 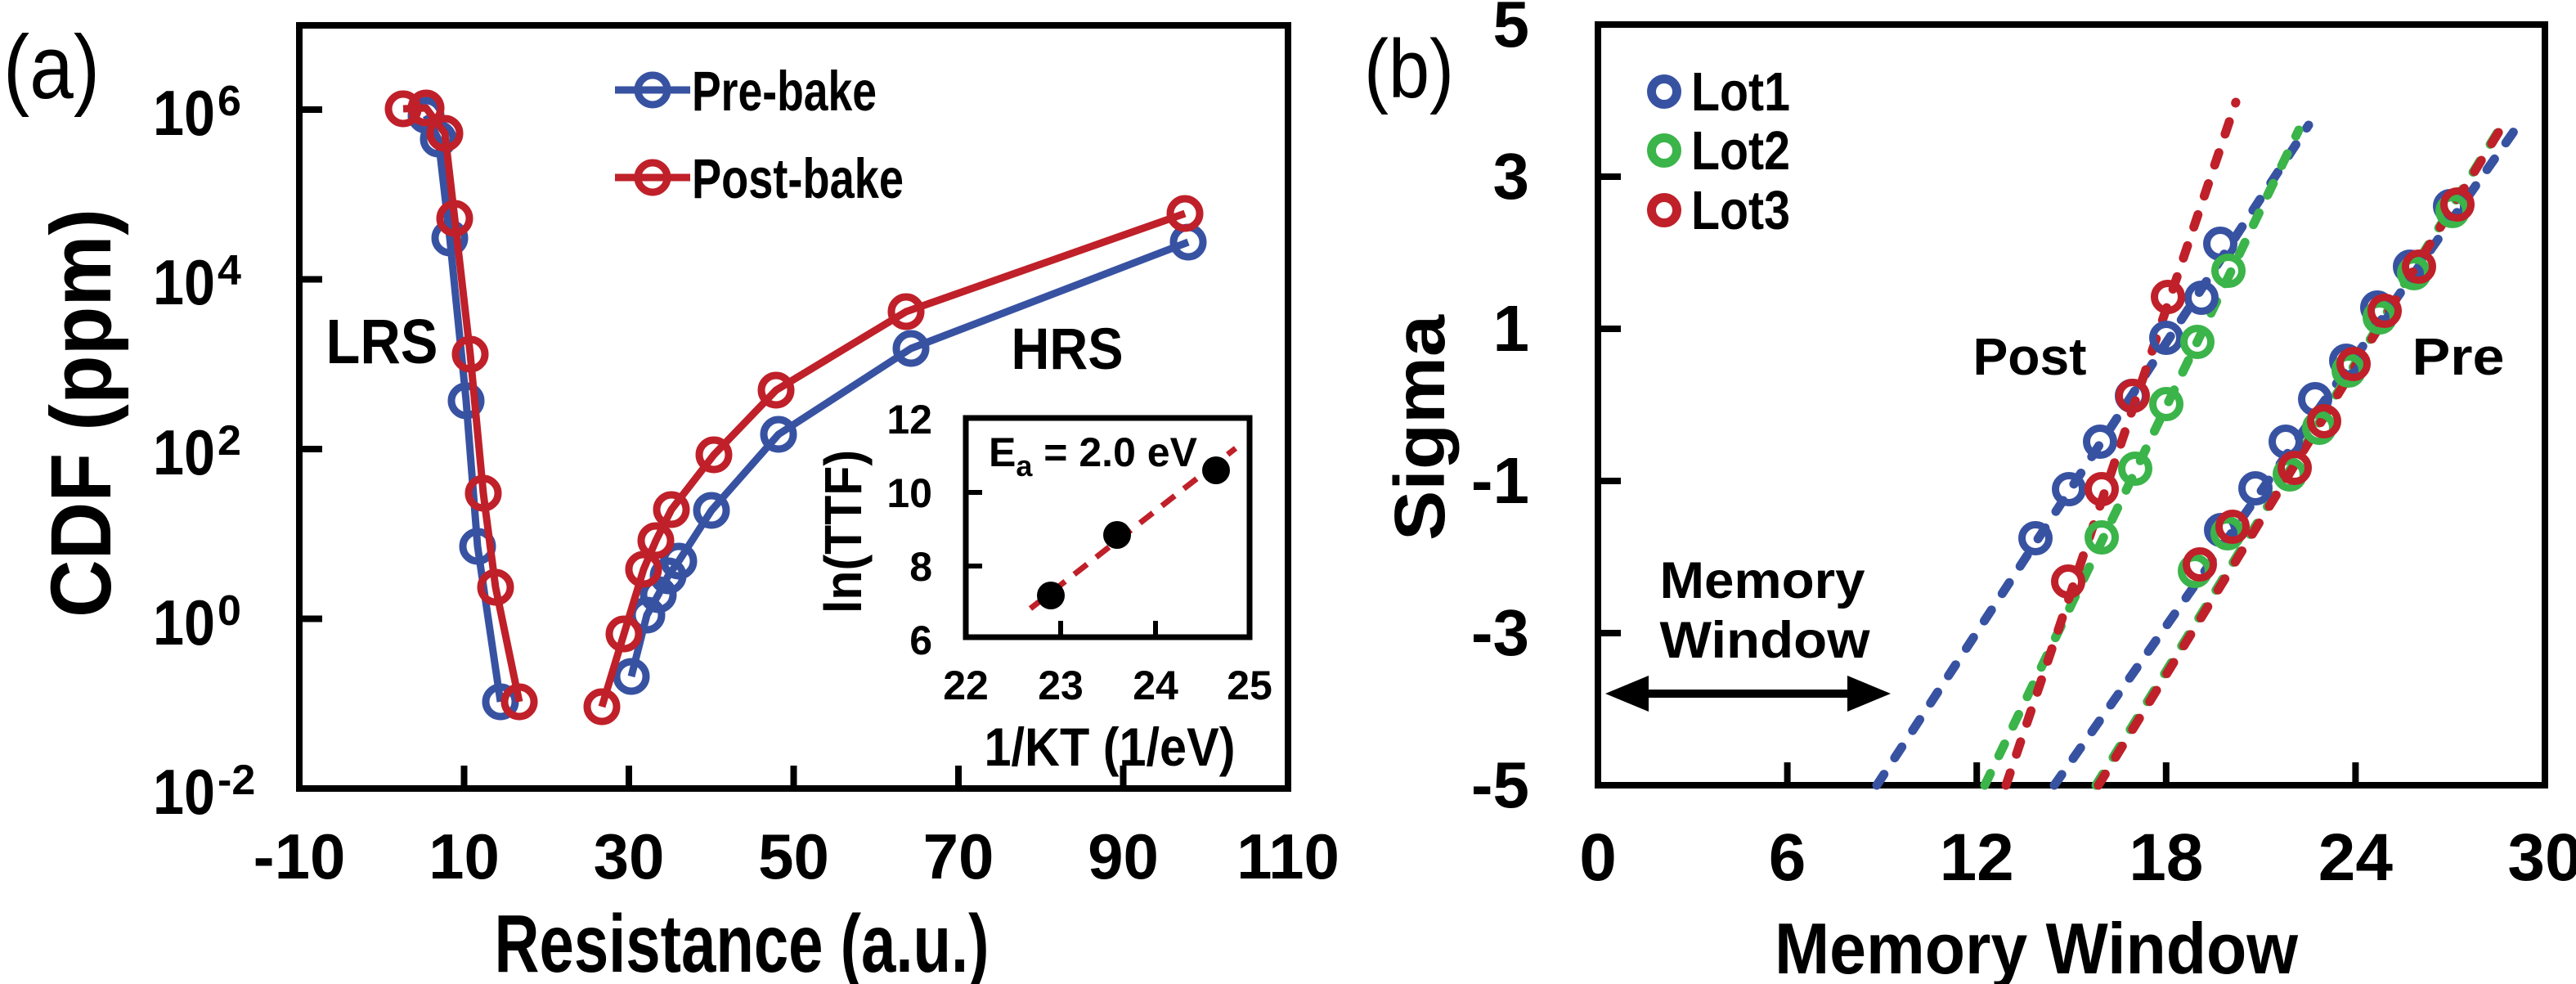 What do you see at coordinates (742, 941) in the screenshot?
I see `svg-text: Resistance (a.u.)` at bounding box center [742, 941].